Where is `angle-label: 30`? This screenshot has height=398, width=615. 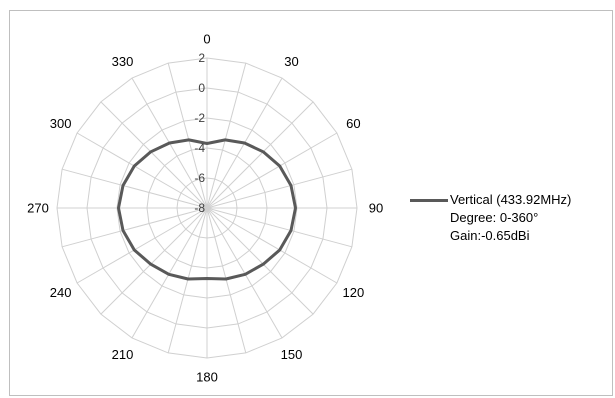 angle-label: 30 is located at coordinates (291, 61).